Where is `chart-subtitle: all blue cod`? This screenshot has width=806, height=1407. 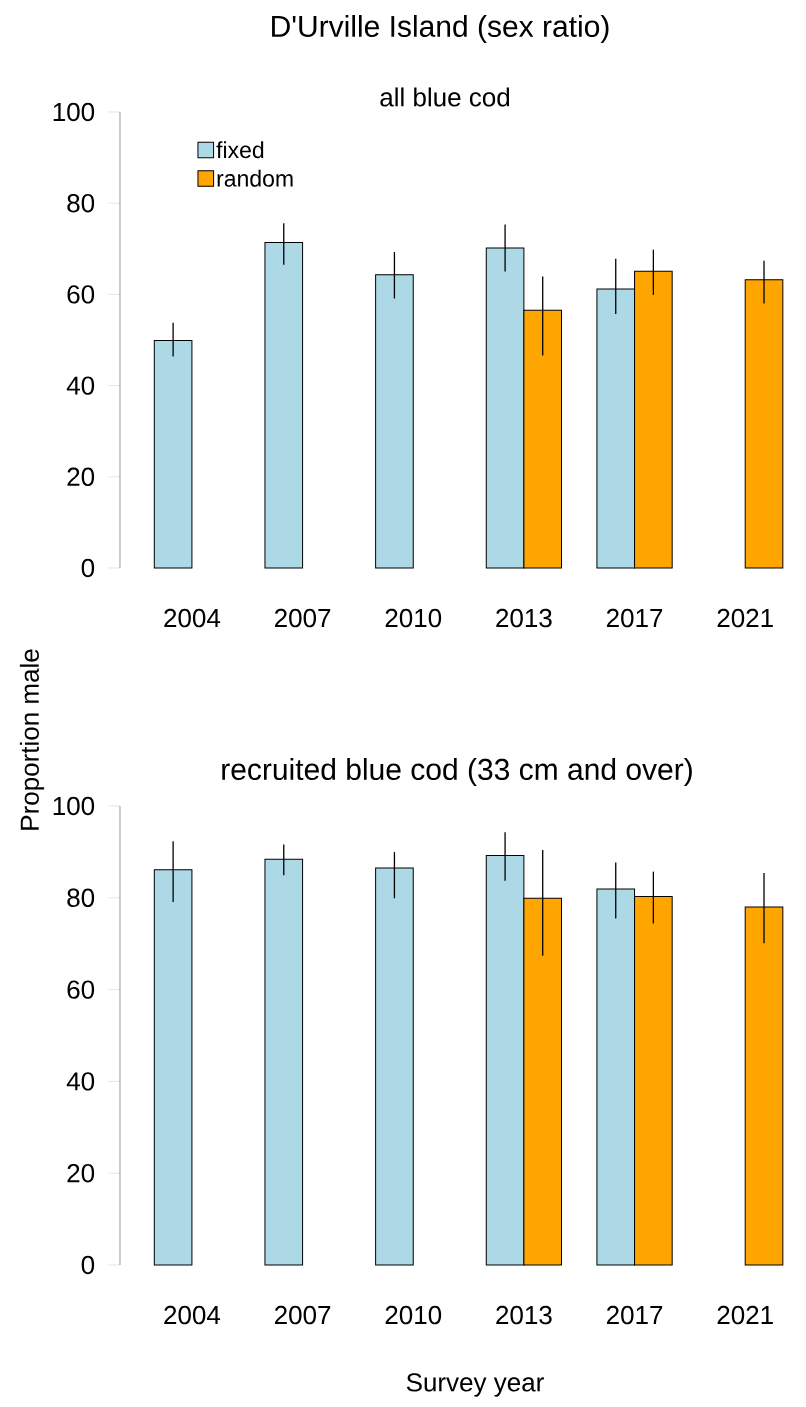 chart-subtitle: all blue cod is located at coordinates (445, 97).